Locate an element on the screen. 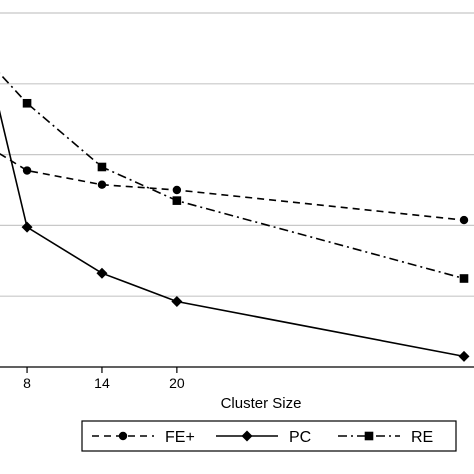 The height and width of the screenshot is (474, 474). series-line-fe is located at coordinates (232, 186).